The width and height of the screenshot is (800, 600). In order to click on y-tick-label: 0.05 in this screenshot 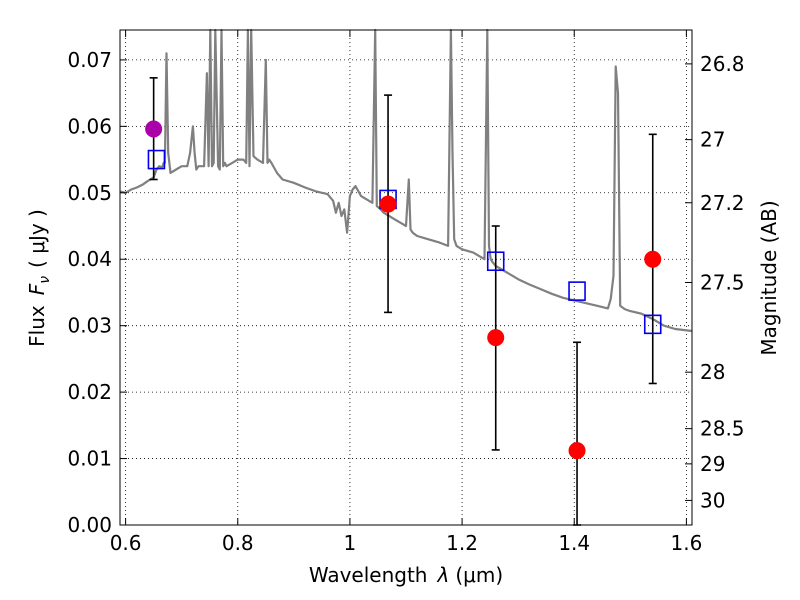, I will do `click(89, 193)`.